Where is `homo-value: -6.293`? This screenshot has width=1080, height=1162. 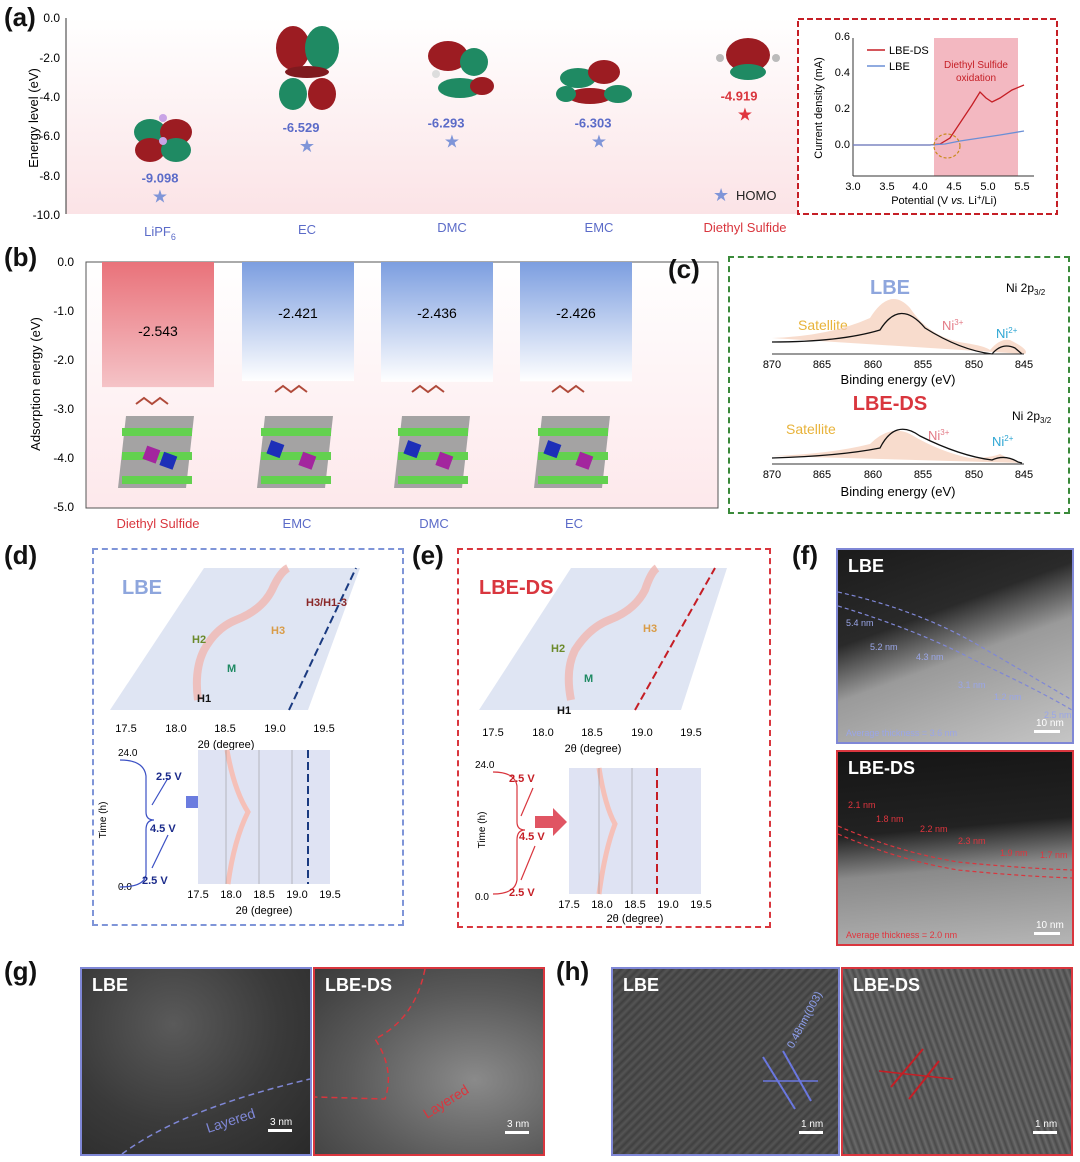
homo-value: -6.293 is located at coordinates (446, 122).